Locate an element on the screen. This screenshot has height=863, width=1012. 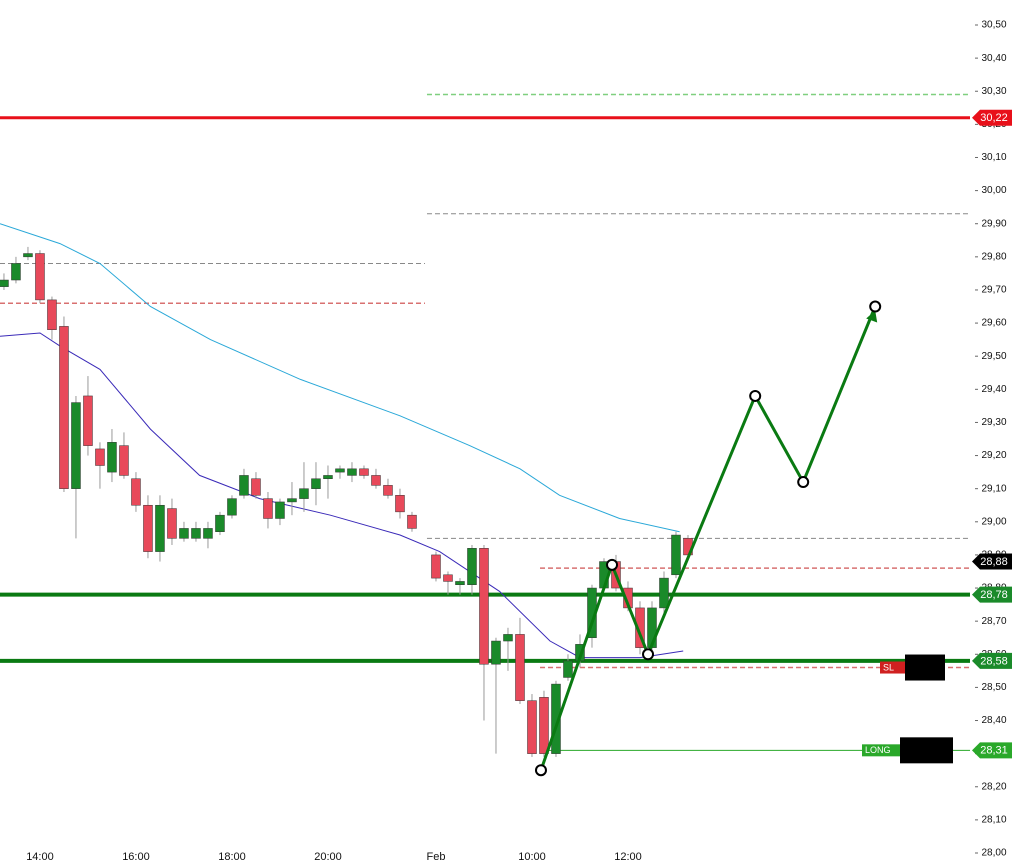
y-tick-label: 29,40 is located at coordinates (993, 389).